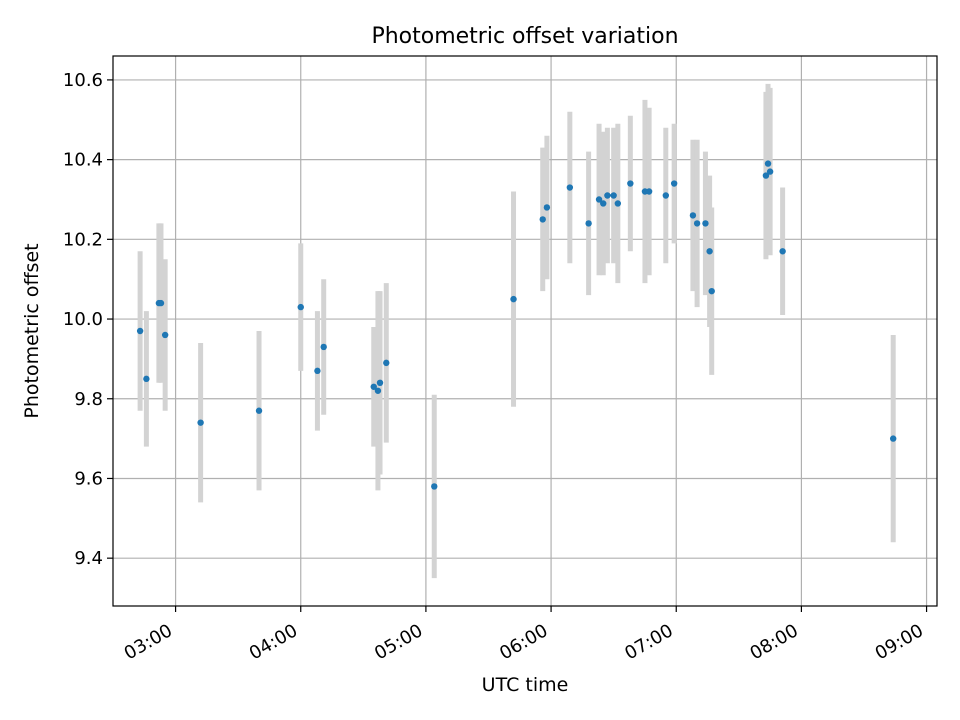 The width and height of the screenshot is (960, 720). I want to click on chart-title: Photometric offset variation, so click(524, 36).